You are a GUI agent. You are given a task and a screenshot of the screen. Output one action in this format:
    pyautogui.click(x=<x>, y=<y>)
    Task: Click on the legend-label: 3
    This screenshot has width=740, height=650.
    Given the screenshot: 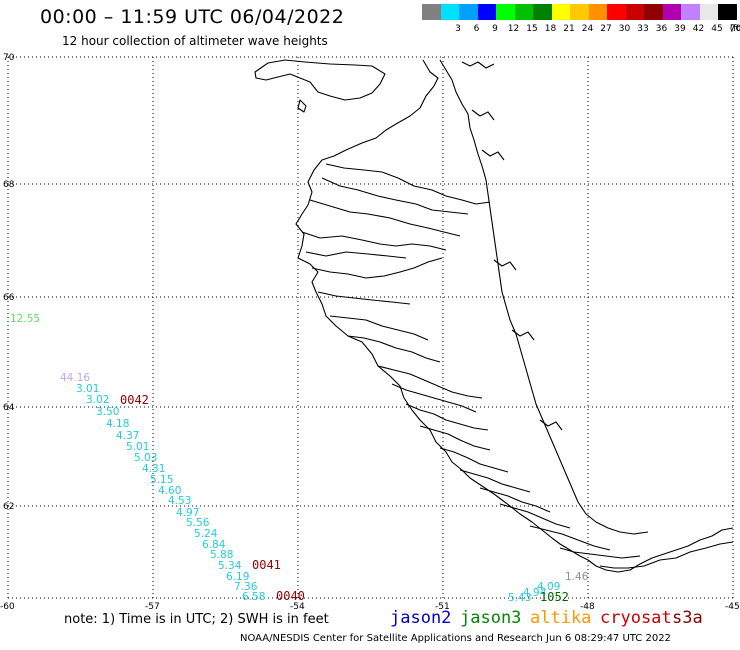 What is the action you would take?
    pyautogui.click(x=458, y=29)
    